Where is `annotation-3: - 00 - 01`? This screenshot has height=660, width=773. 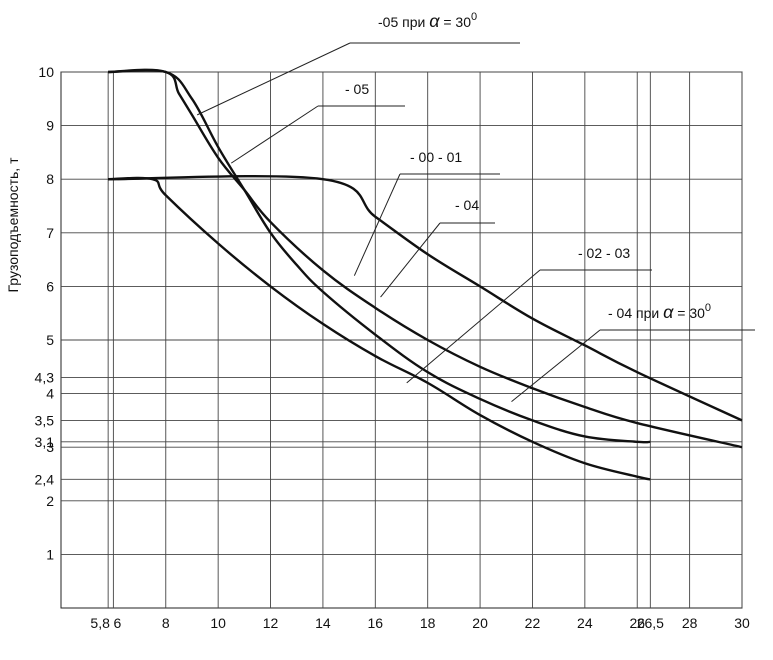
annotation-3: - 00 - 01 is located at coordinates (426, 212).